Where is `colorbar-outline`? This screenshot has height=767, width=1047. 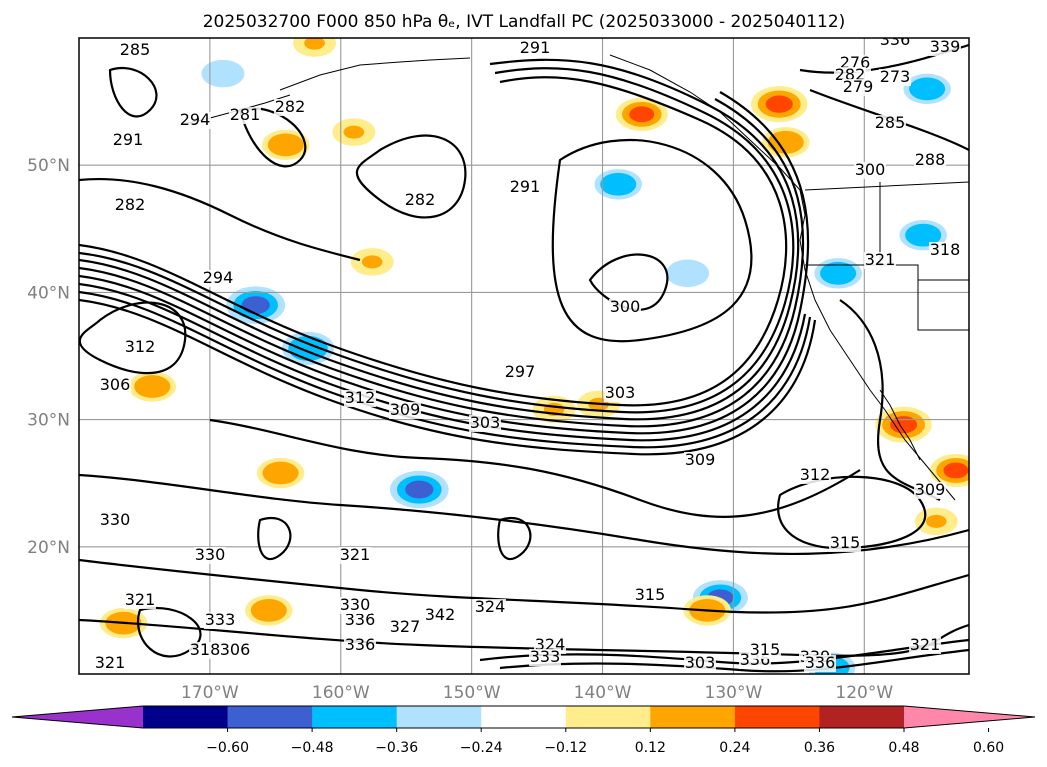
colorbar-outline is located at coordinates (523, 717).